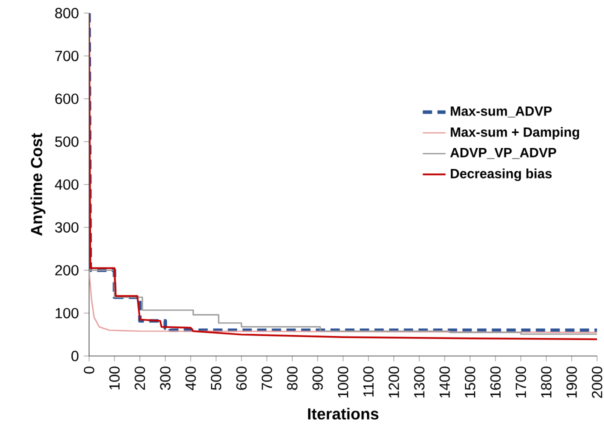 The width and height of the screenshot is (604, 442). Describe the element at coordinates (503, 153) in the screenshot. I see `legend-label: ADVP_VP_ADVP` at that location.